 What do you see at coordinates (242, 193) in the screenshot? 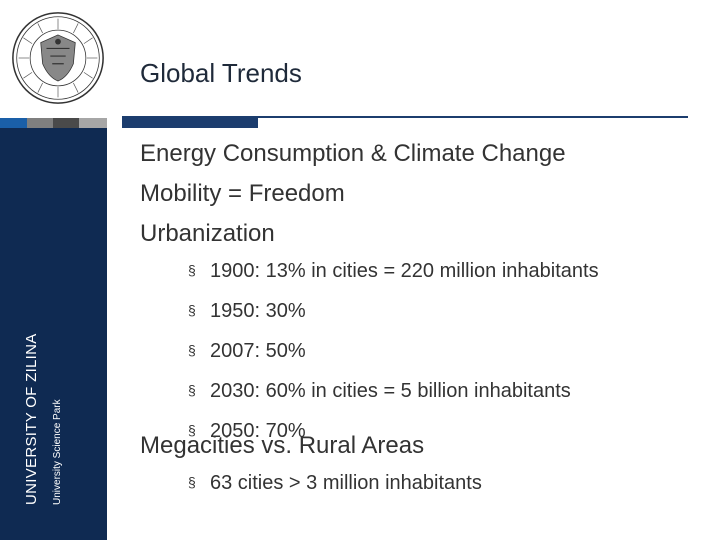
I see `item-mobility: Mobility = Freedom` at bounding box center [242, 193].